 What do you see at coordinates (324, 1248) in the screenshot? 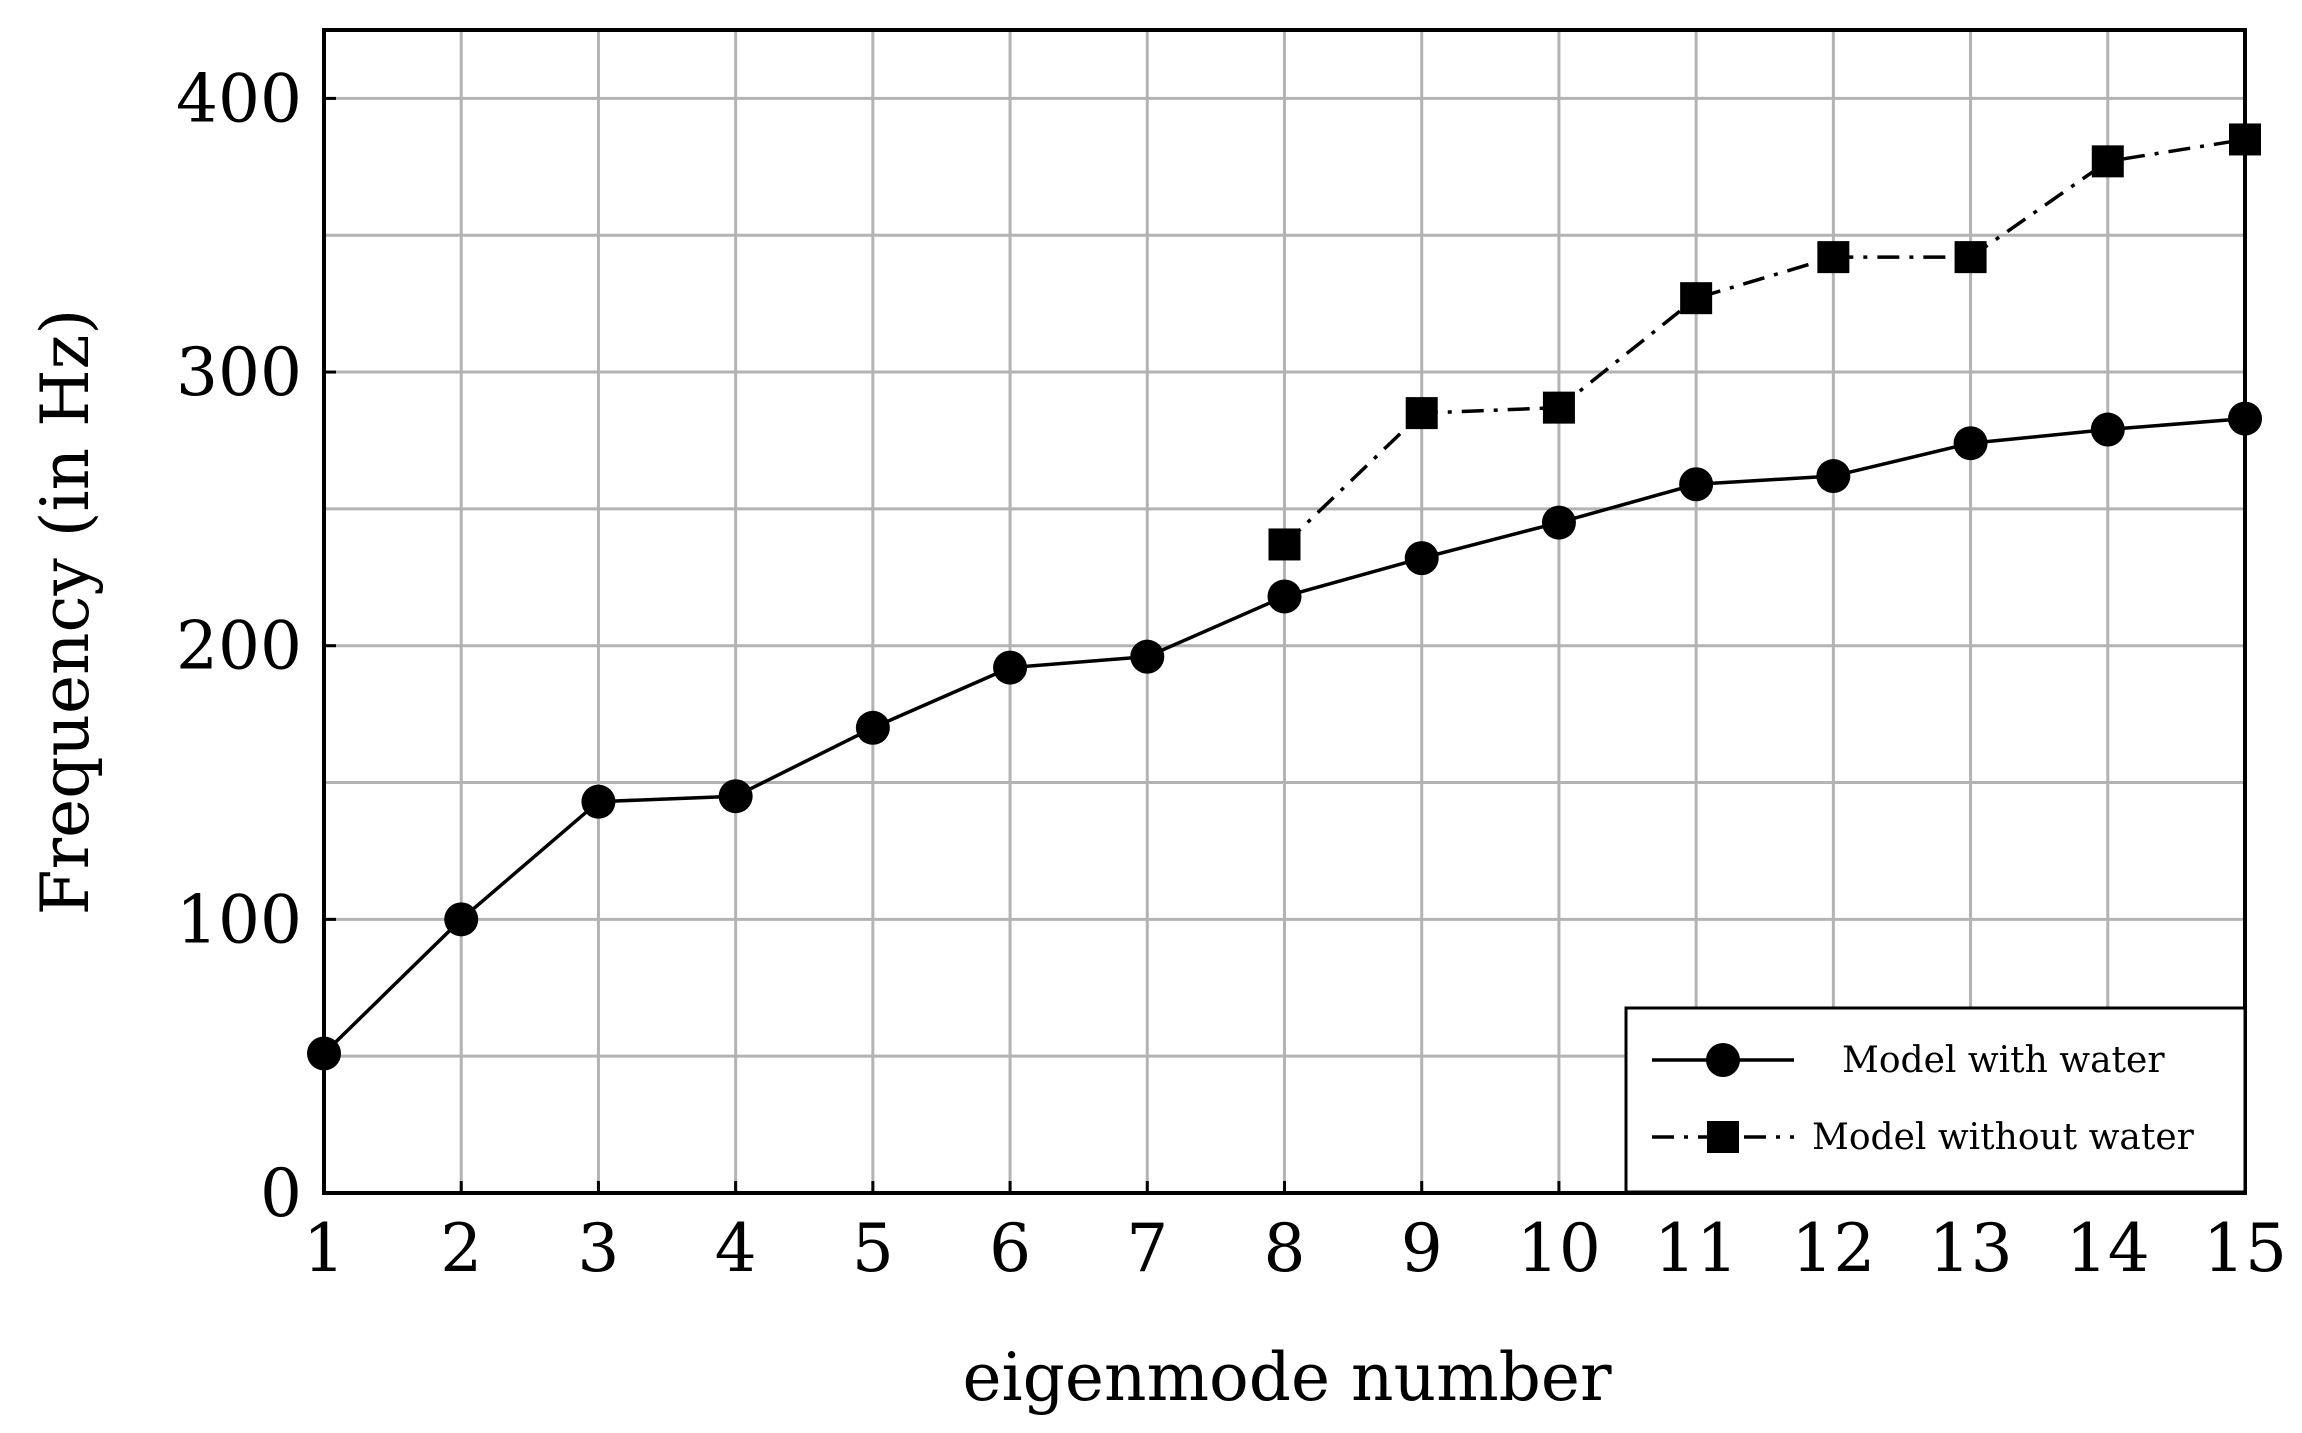
I see `x-tick-label: 1` at bounding box center [324, 1248].